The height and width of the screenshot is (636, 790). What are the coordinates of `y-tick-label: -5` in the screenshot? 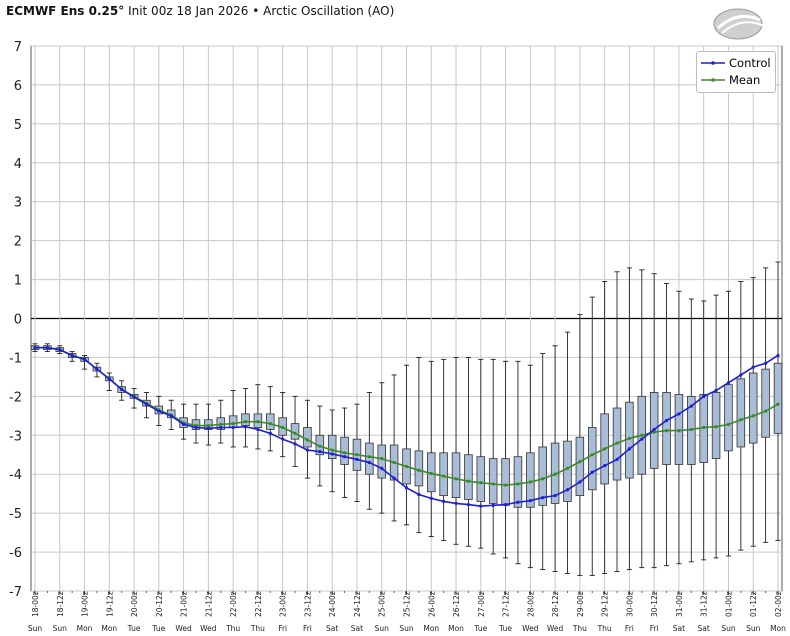 It's located at (15, 514).